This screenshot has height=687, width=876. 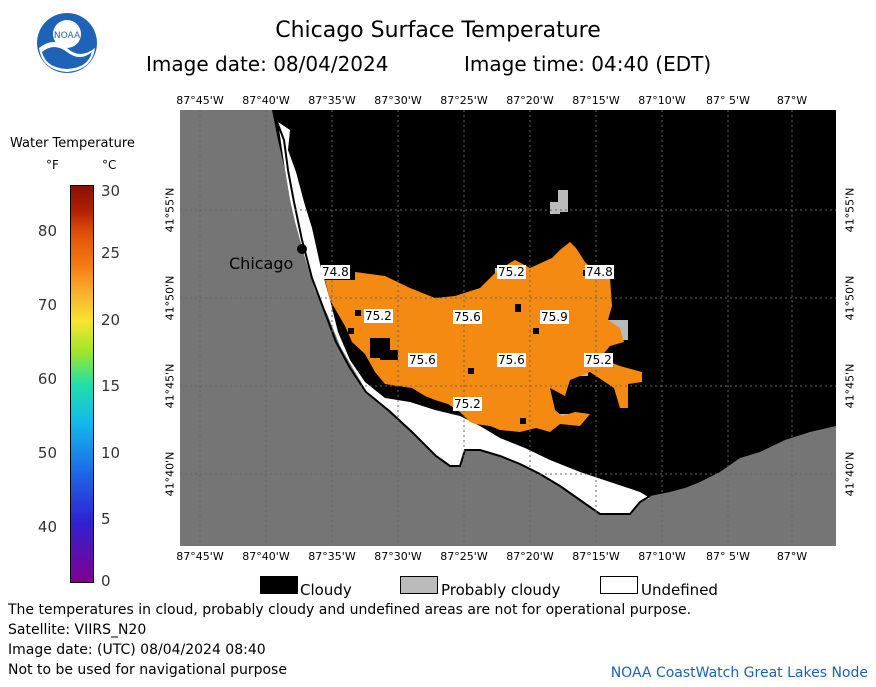 I want to click on image-time: Image time: 04:40 (EDT), so click(x=588, y=64).